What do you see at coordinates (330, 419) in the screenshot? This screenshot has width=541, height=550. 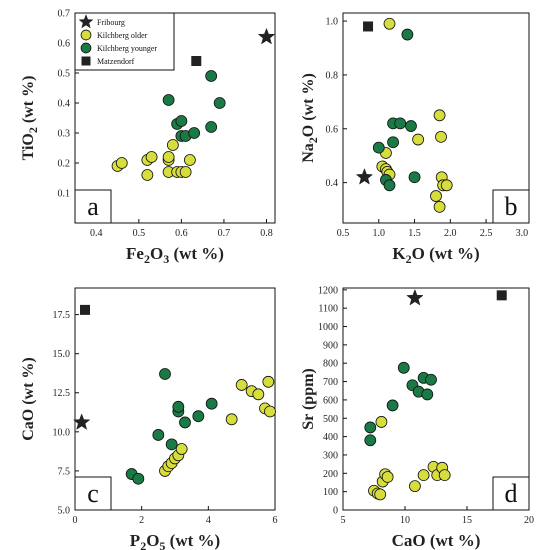 I see `y-tick-label: 500` at bounding box center [330, 419].